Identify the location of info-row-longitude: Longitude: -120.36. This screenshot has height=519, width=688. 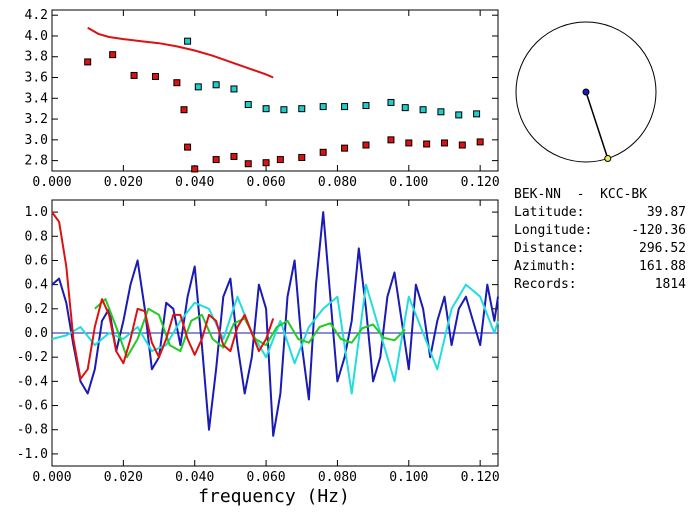
(601, 231).